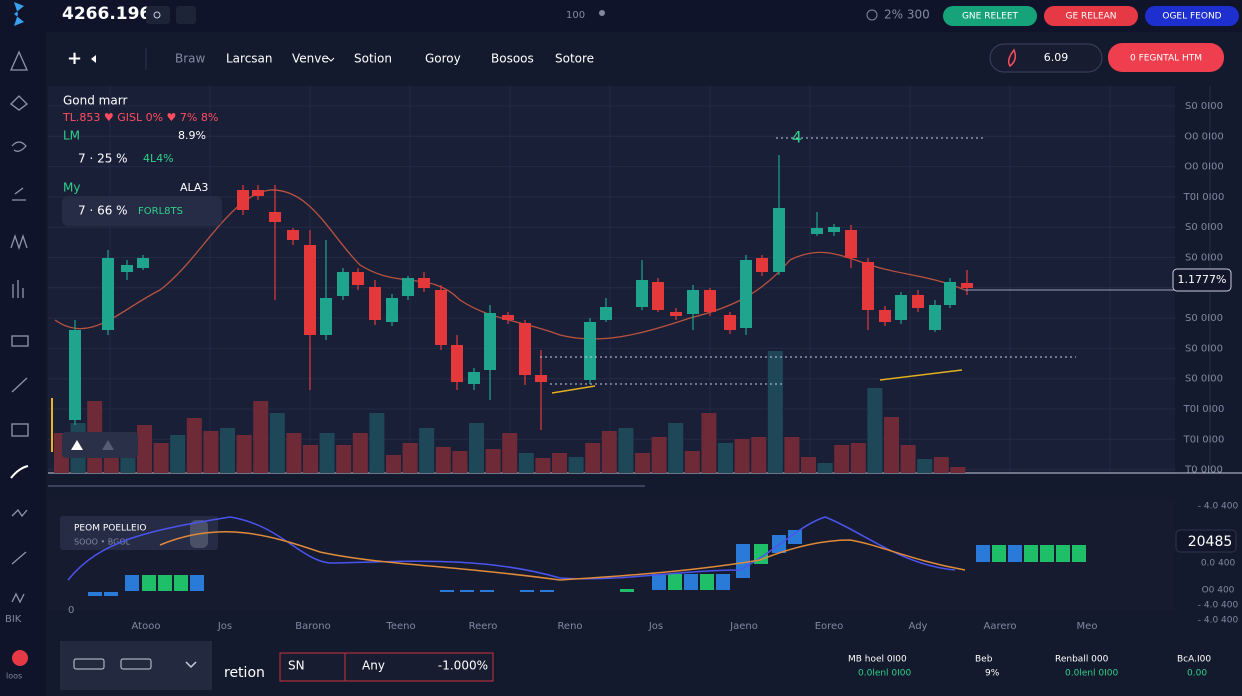 The height and width of the screenshot is (696, 1242). Describe the element at coordinates (108, 445) in the screenshot. I see `zoom-down` at that location.